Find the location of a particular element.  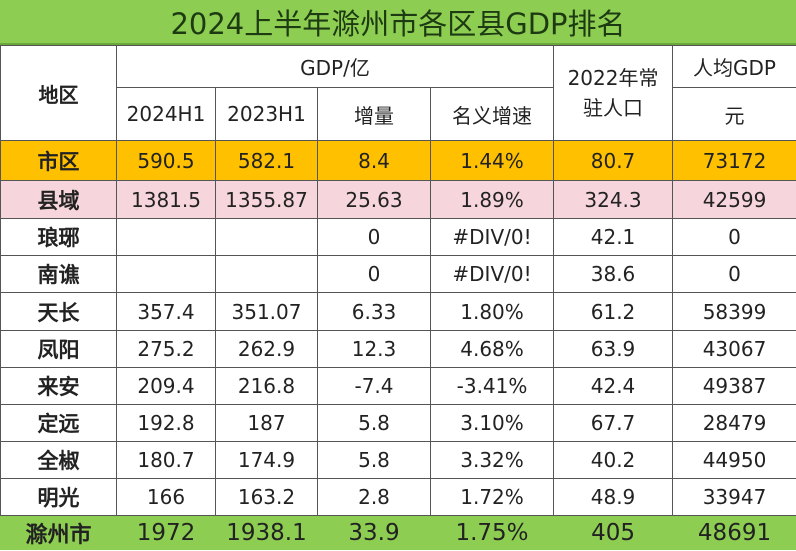

cell-h2023: 262.9 is located at coordinates (266, 349).